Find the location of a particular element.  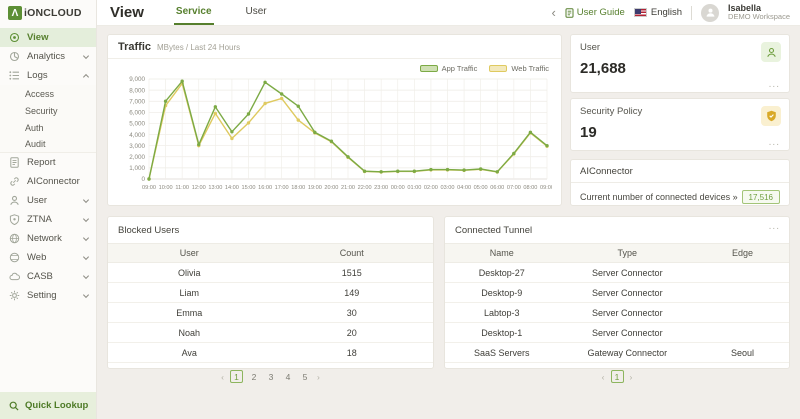

table-cell: 20 is located at coordinates (351, 332).